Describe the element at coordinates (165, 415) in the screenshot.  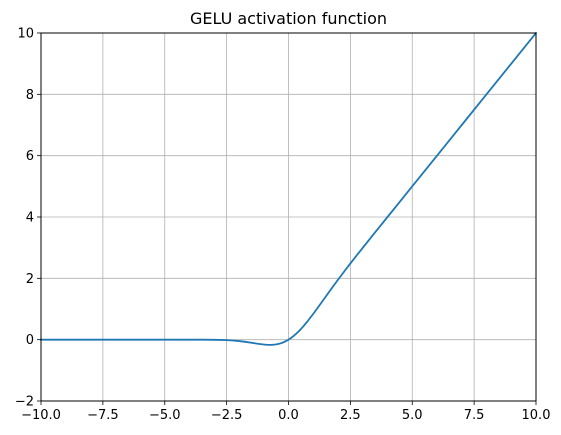
I see `x-tick-label: −5.0` at that location.